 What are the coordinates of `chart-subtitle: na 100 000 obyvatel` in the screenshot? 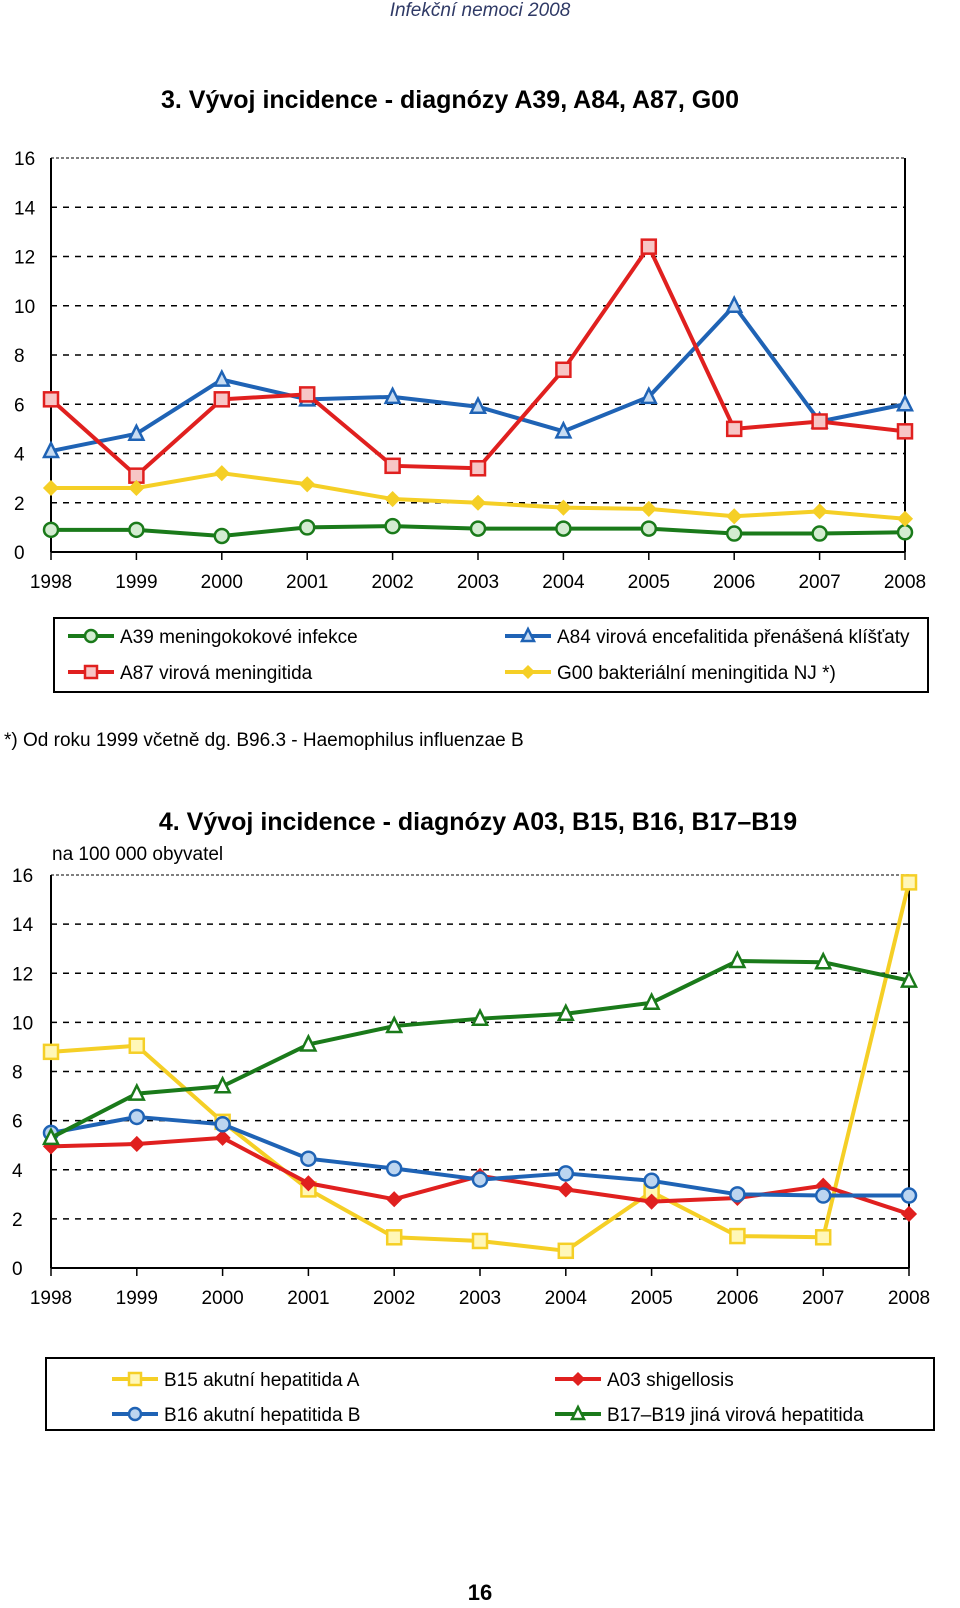 It's located at (137, 854).